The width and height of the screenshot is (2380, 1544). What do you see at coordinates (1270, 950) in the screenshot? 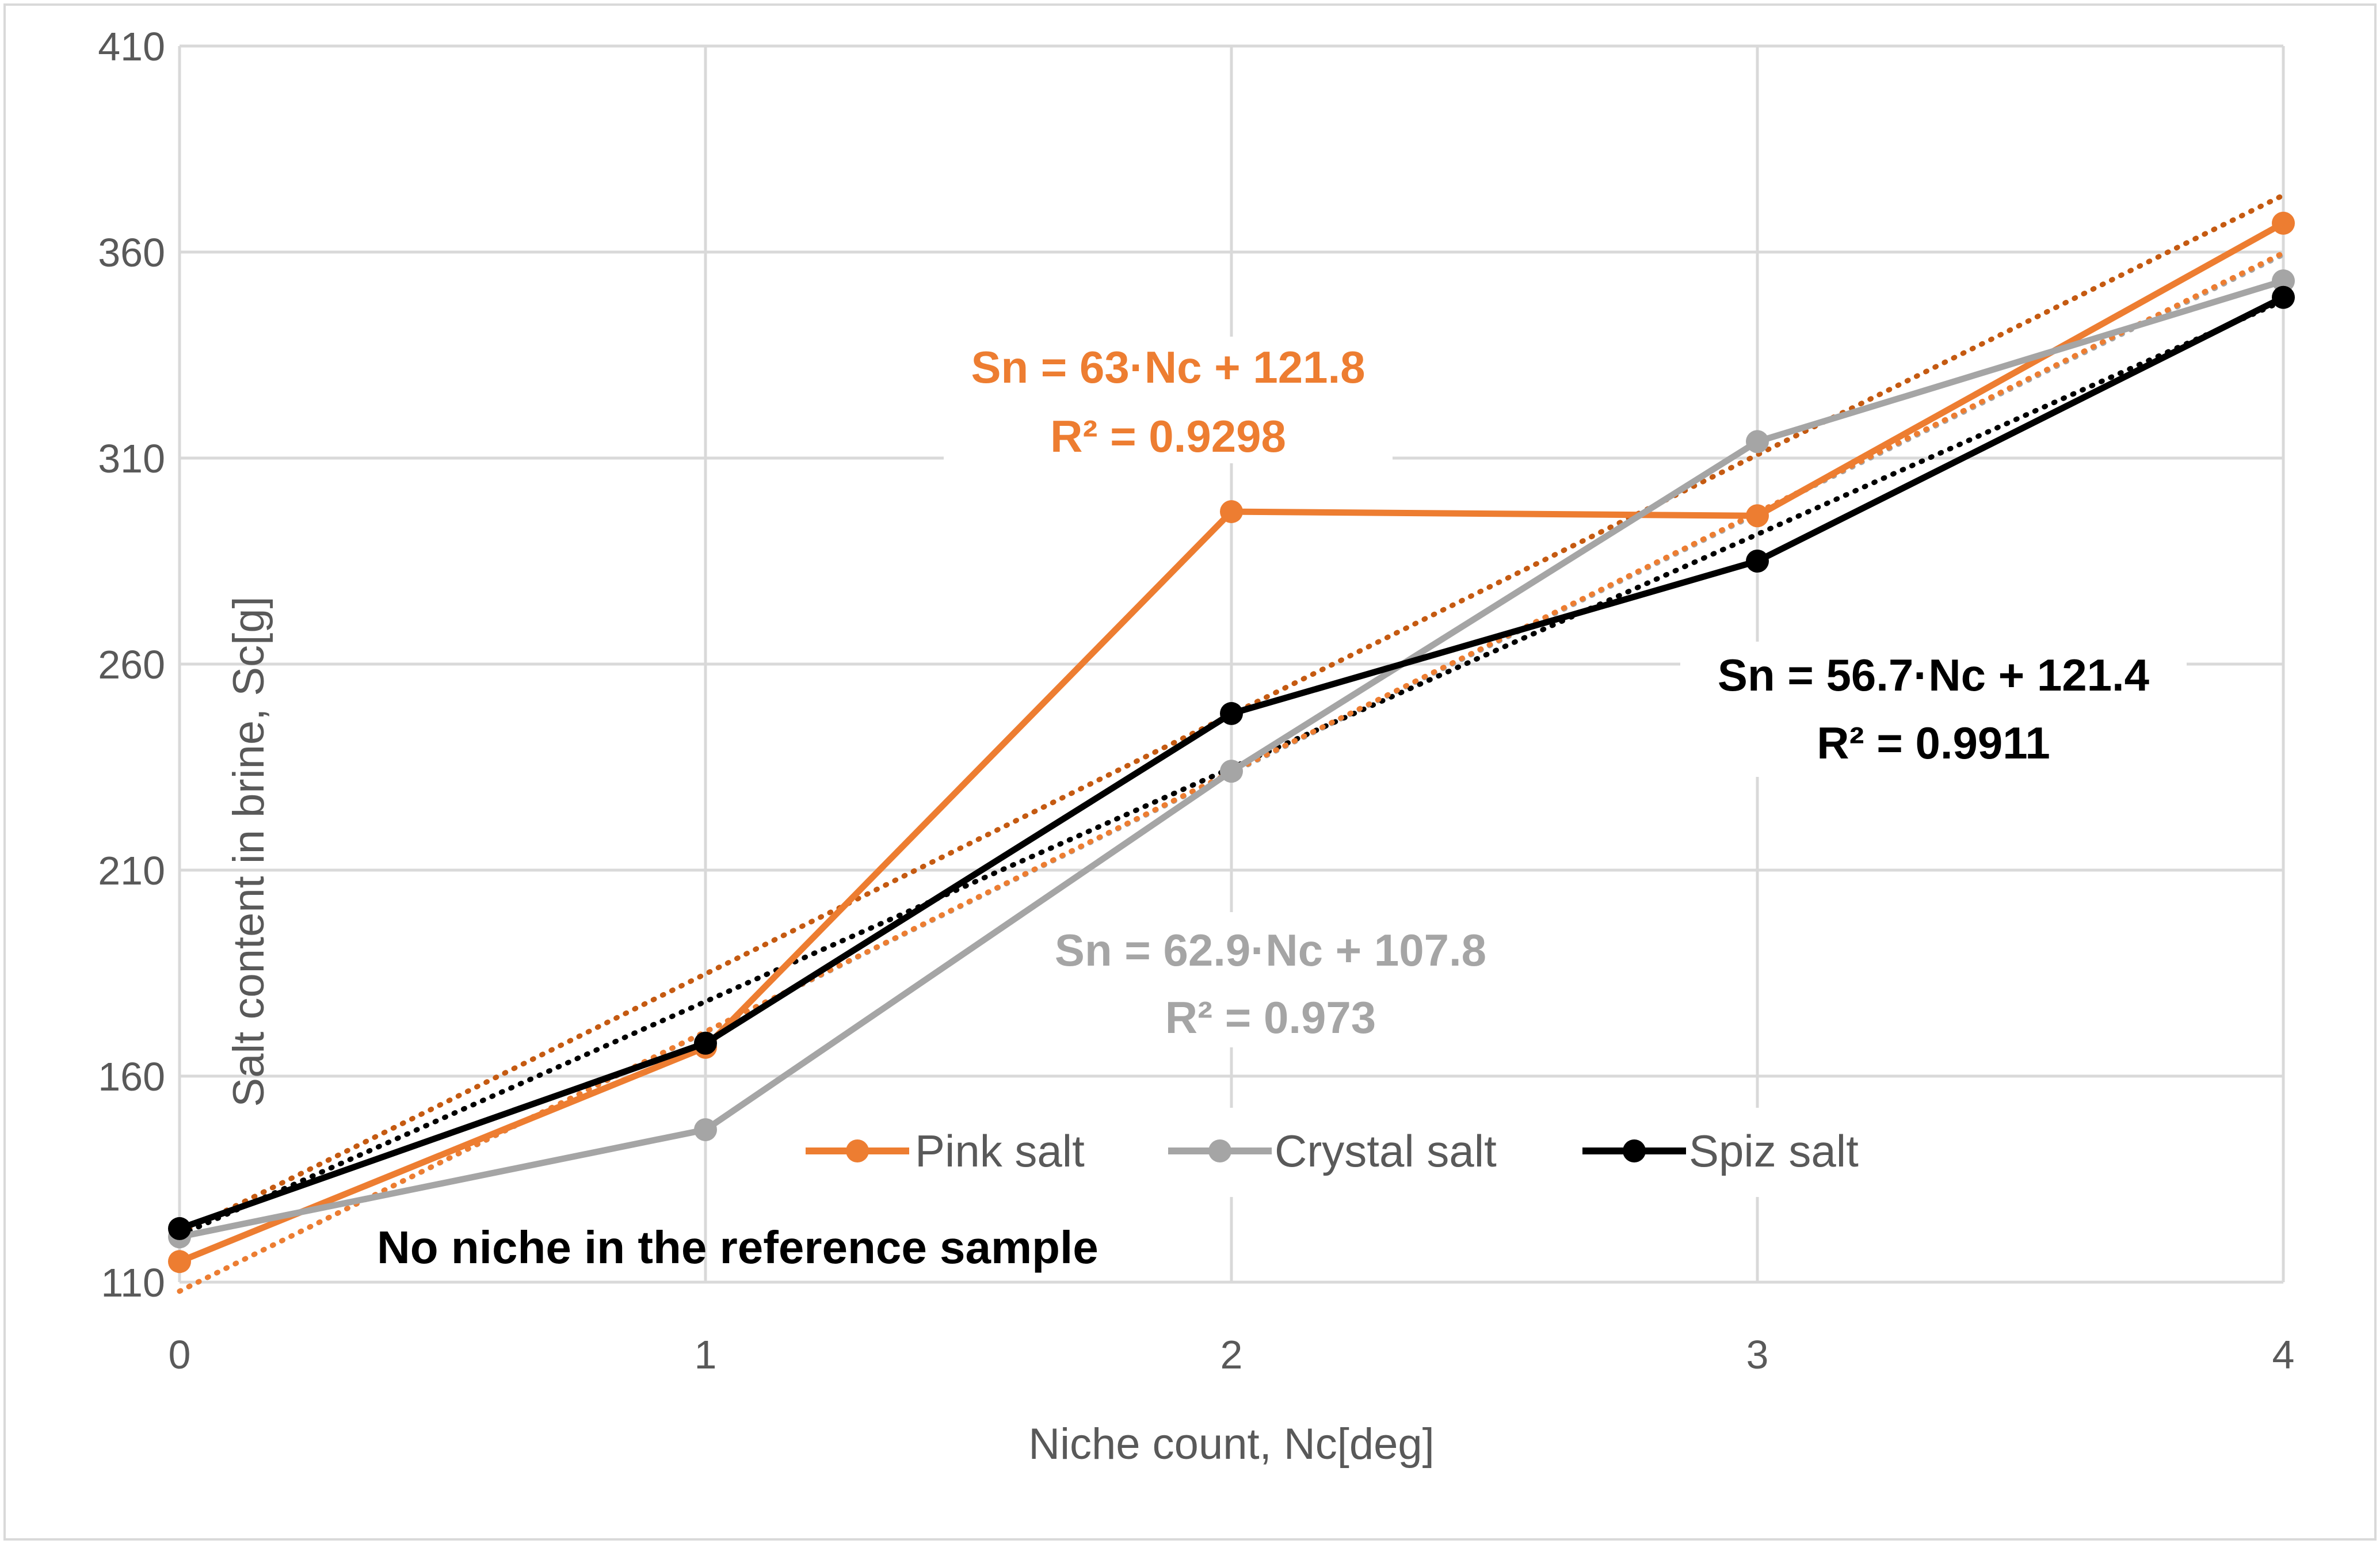
I see `crystal-equation-line1: Sn = 62.9·Nc + 107.8` at bounding box center [1270, 950].